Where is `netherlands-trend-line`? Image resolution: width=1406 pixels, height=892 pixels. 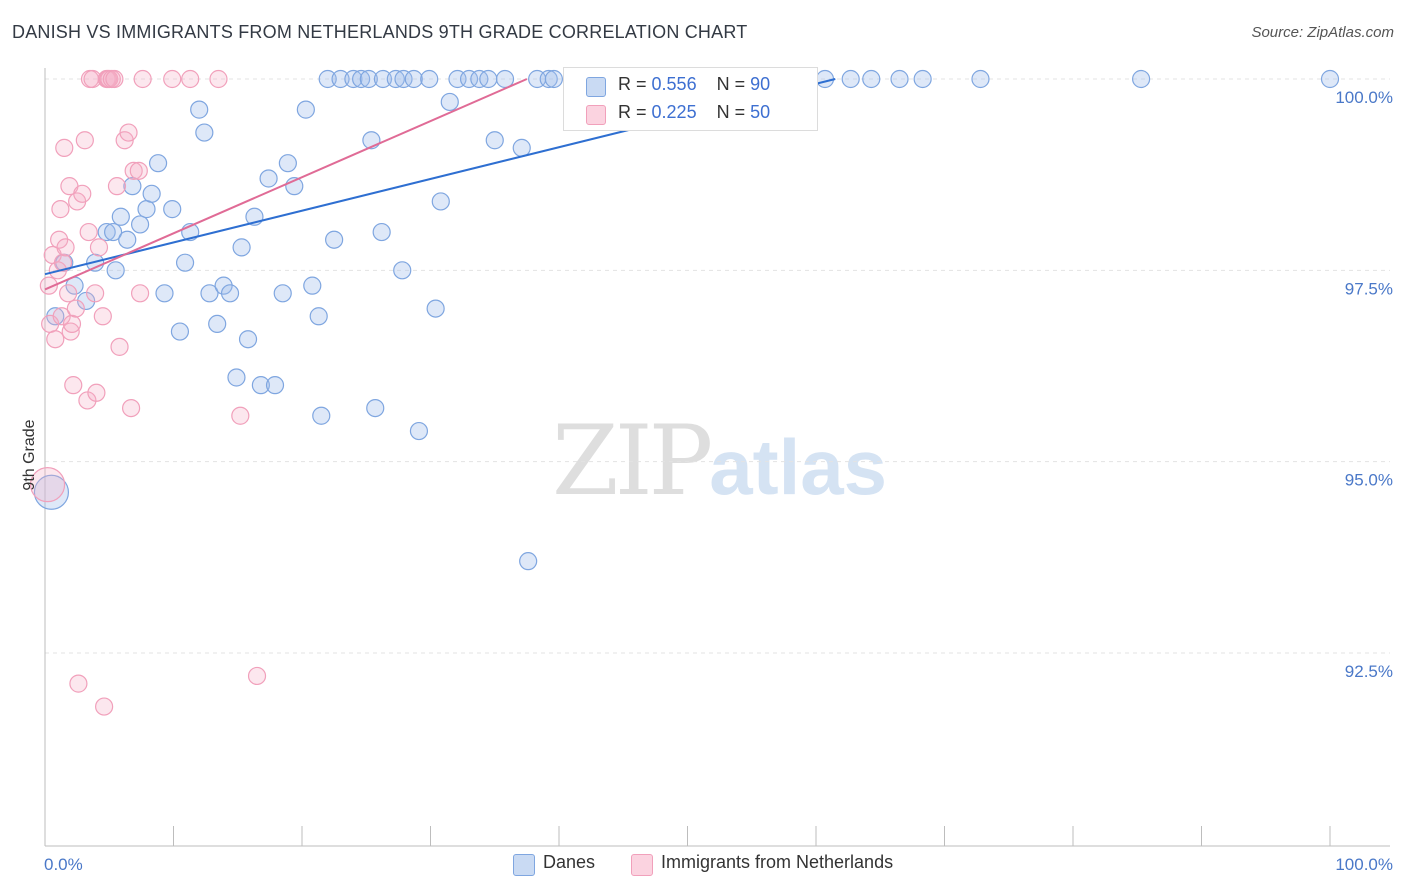 netherlands-trend-line is located at coordinates (286, 184).